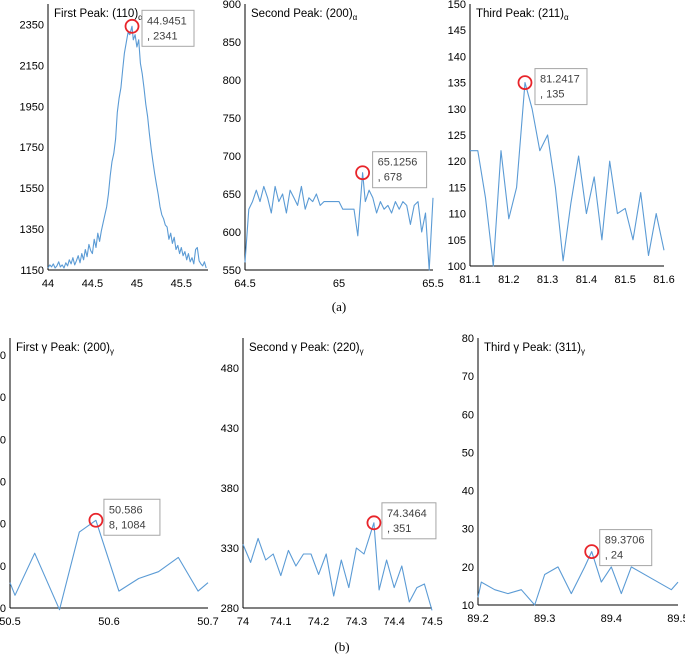 The width and height of the screenshot is (685, 654). Describe the element at coordinates (3, 440) in the screenshot. I see `y-tick-label: 1180` at that location.